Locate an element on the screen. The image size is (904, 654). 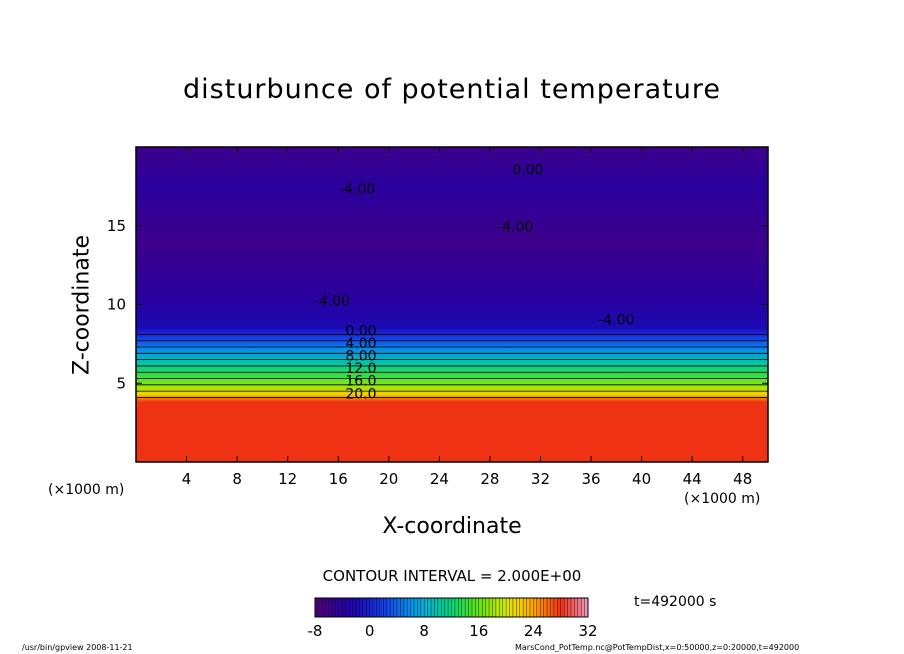
contour-label: 20.0 is located at coordinates (360, 394).